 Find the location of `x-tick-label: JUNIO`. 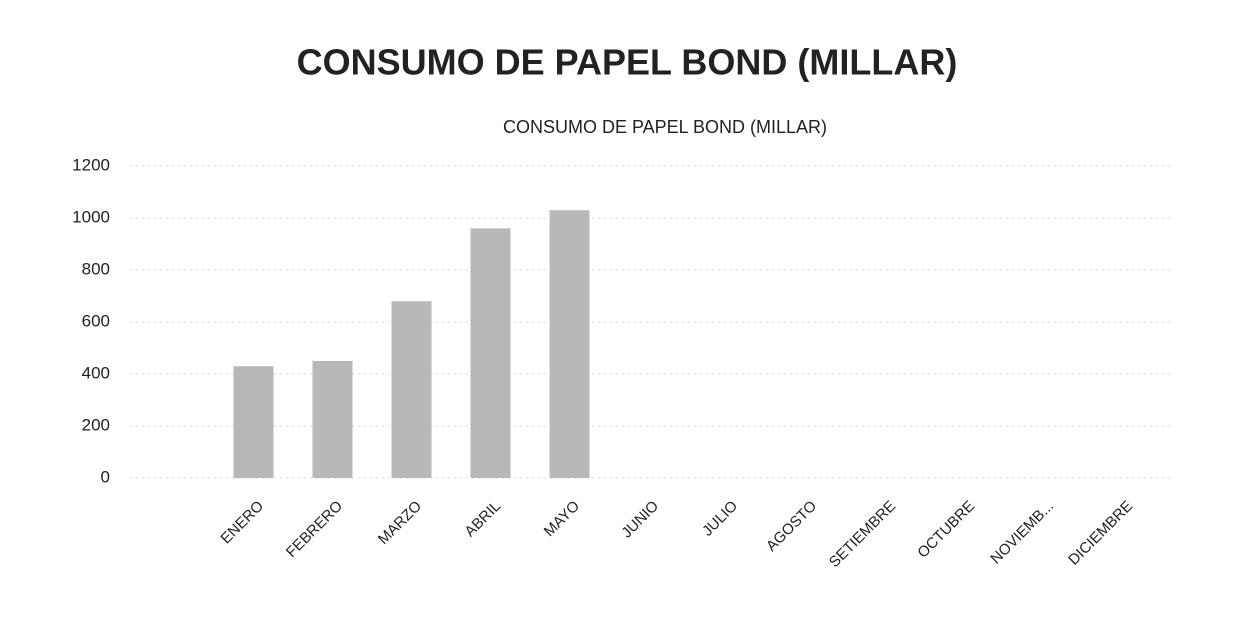

x-tick-label: JUNIO is located at coordinates (640, 520).